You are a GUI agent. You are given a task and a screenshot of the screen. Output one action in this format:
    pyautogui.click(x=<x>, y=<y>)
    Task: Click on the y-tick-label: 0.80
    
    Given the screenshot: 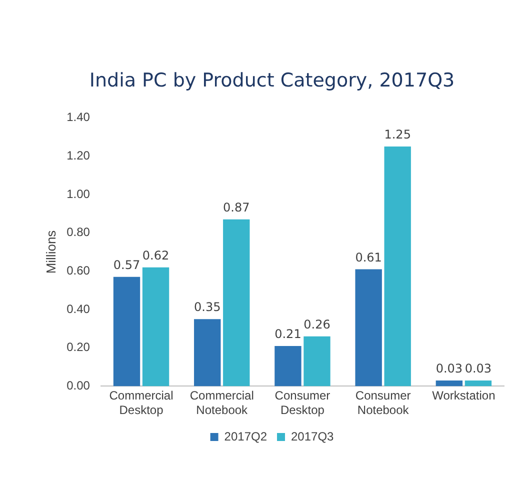 What is the action you would take?
    pyautogui.click(x=78, y=232)
    